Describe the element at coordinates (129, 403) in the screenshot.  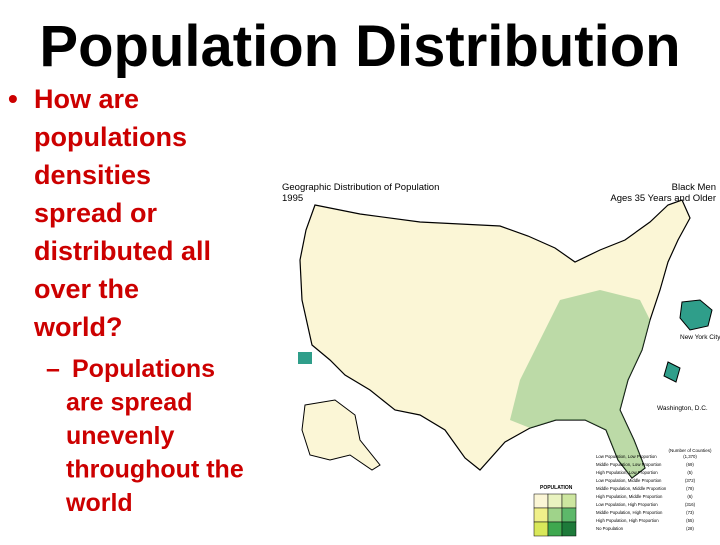
I see `sub-bullet-line: are spread` at that location.